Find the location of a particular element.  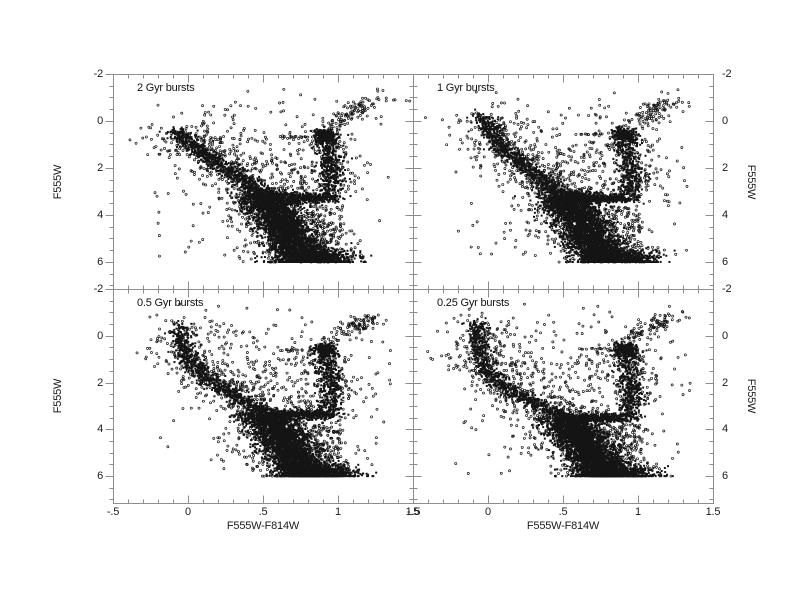

panel-title-1gyr: 1 Gyr bursts is located at coordinates (466, 88).